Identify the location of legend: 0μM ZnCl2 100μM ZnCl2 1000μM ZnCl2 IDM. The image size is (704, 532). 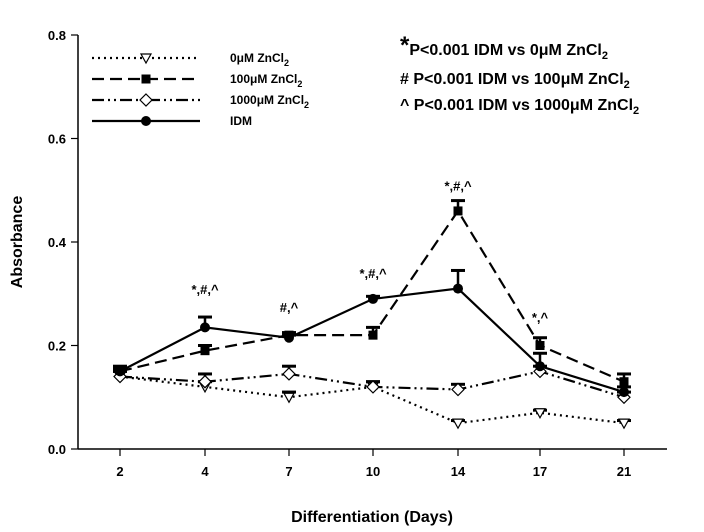
(200, 89).